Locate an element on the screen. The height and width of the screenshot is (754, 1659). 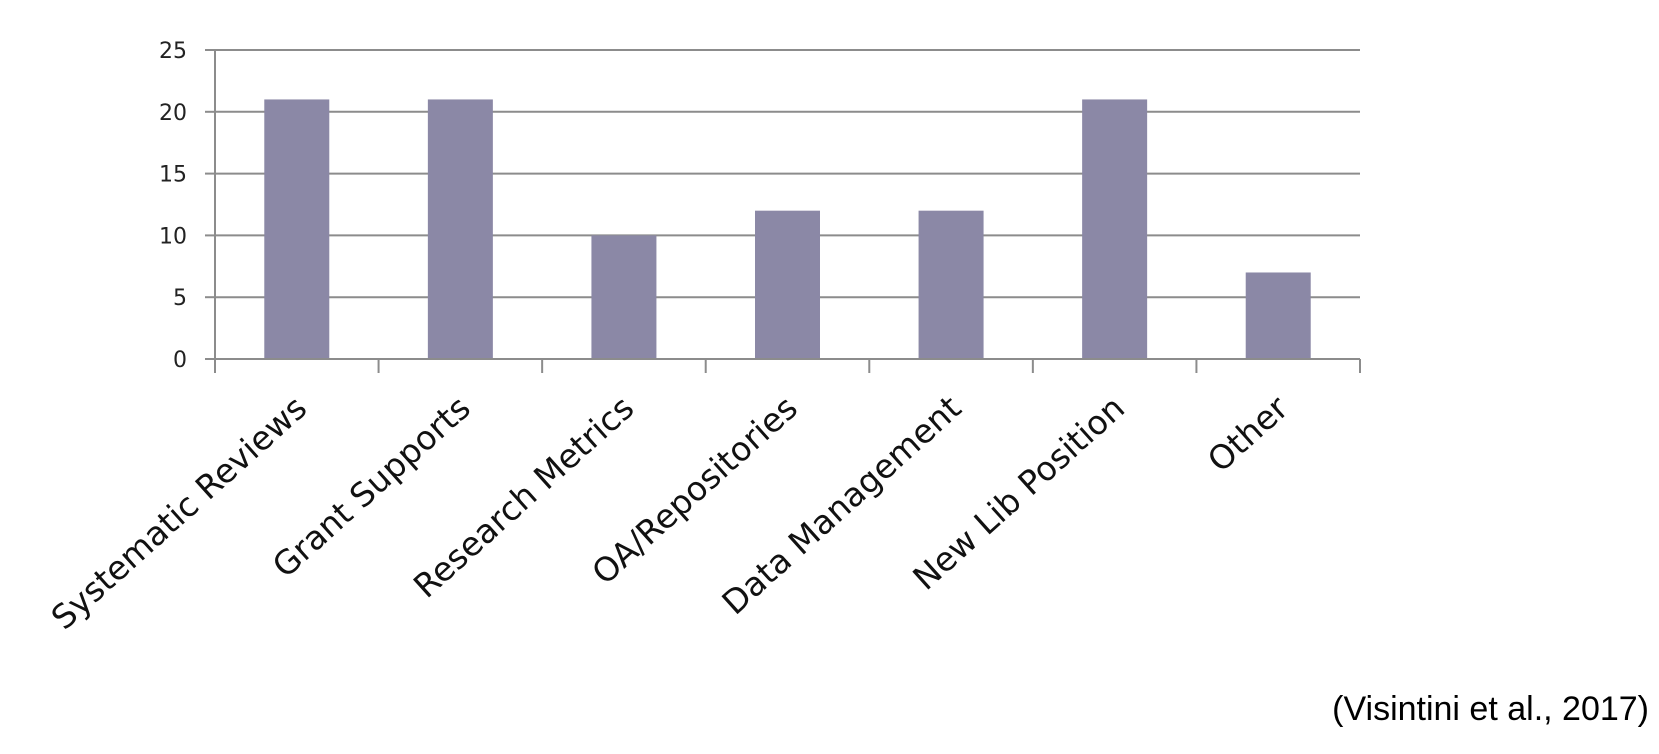
citation-text: (Visintini et al., 2017) is located at coordinates (1490, 709).